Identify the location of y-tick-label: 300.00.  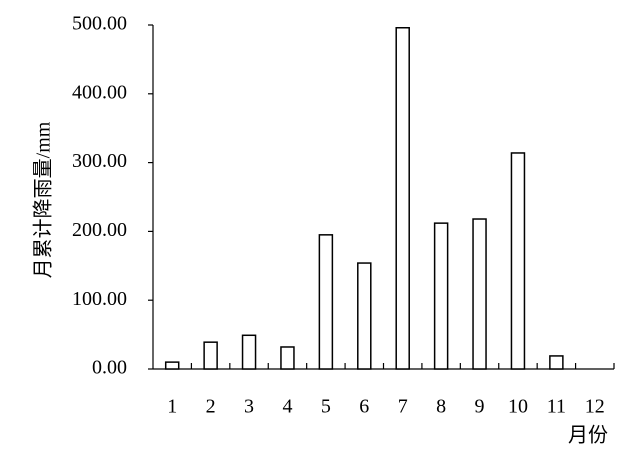
(99, 161).